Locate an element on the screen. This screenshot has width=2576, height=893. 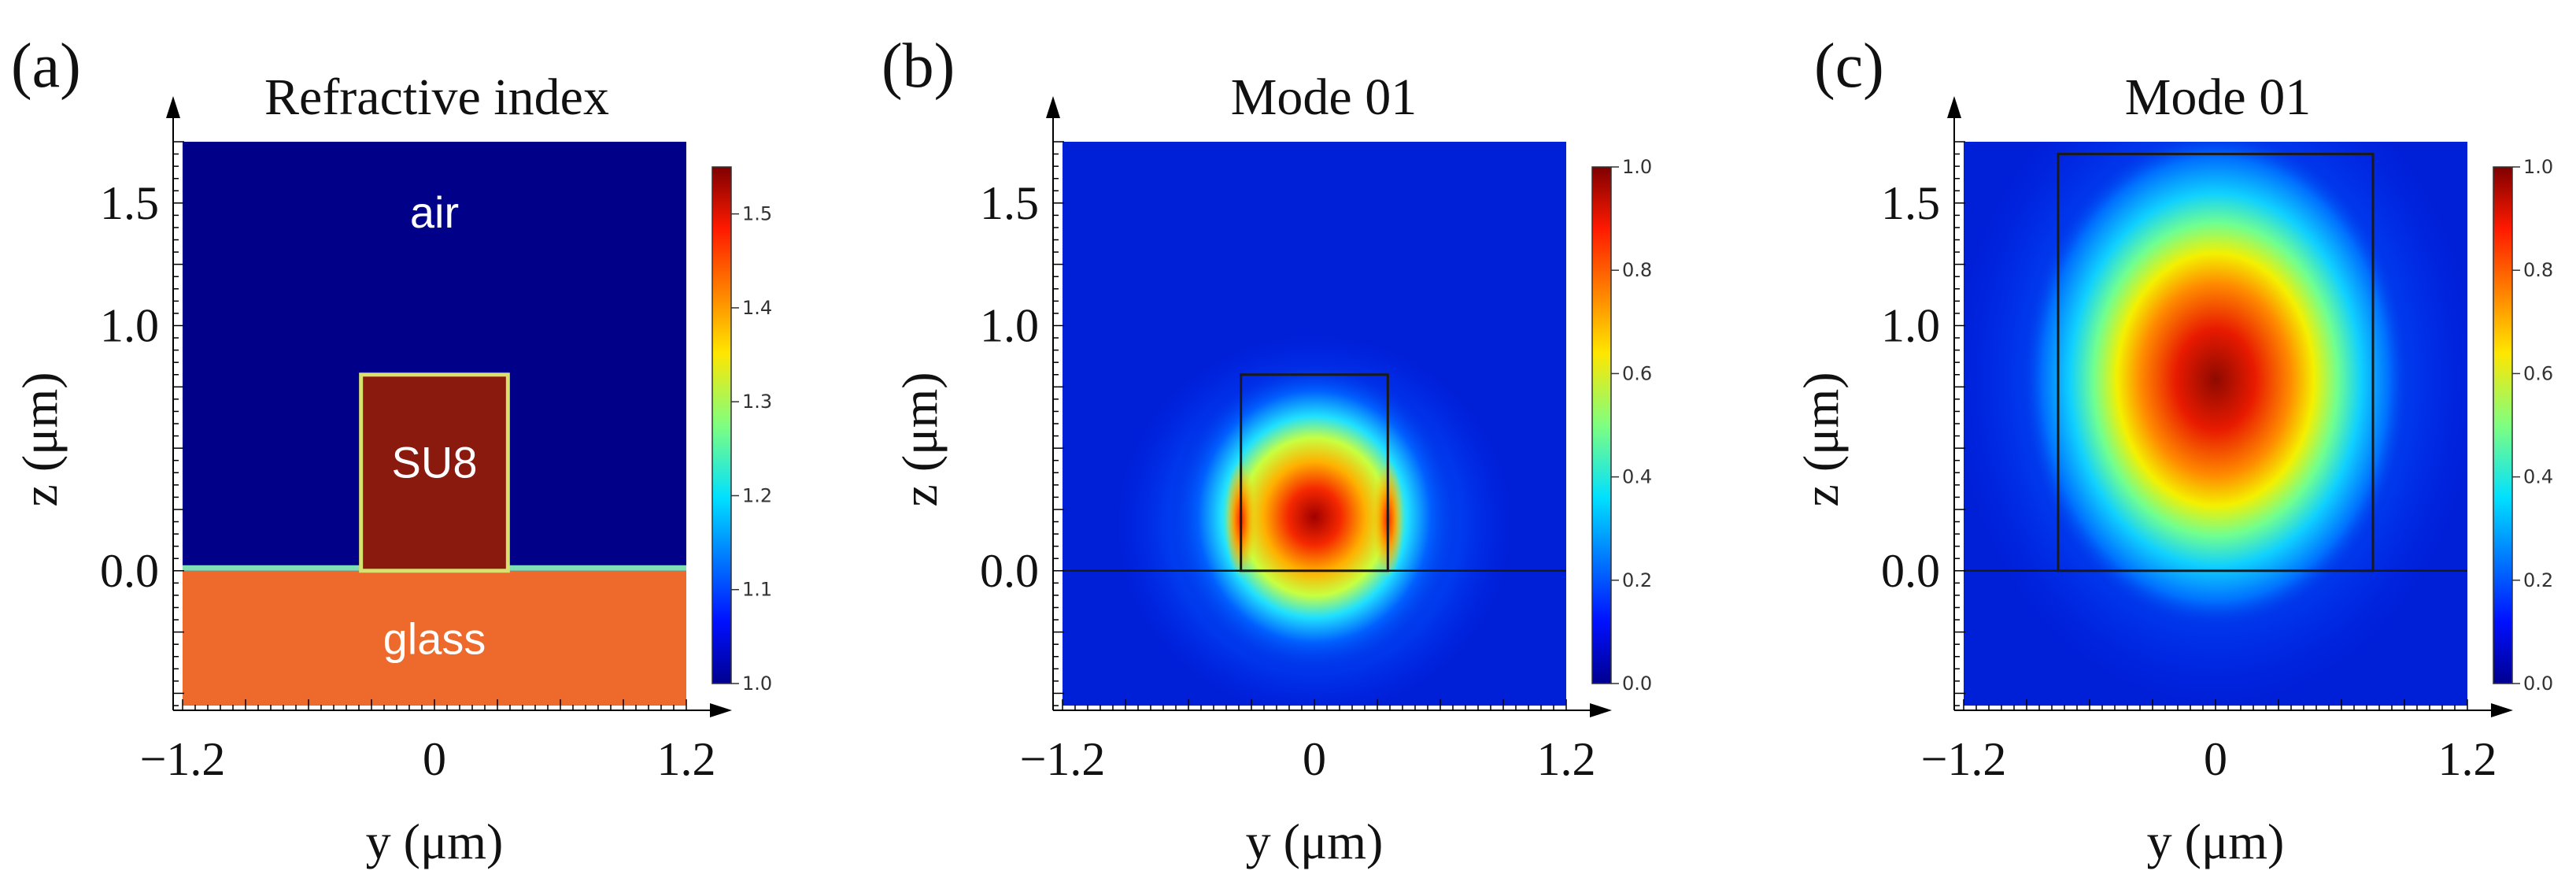
su8-region is located at coordinates (434, 472).